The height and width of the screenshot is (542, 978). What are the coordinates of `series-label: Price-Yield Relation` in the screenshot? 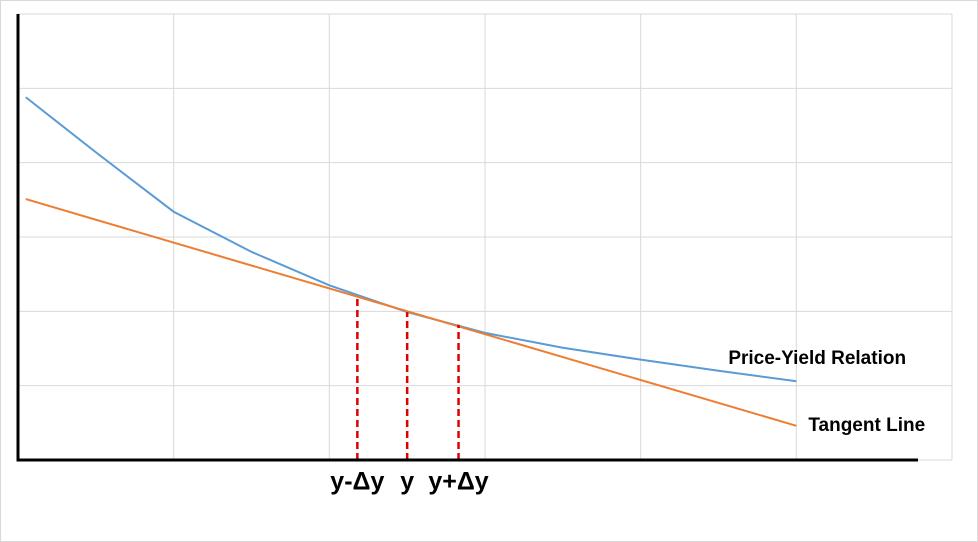 It's located at (817, 358).